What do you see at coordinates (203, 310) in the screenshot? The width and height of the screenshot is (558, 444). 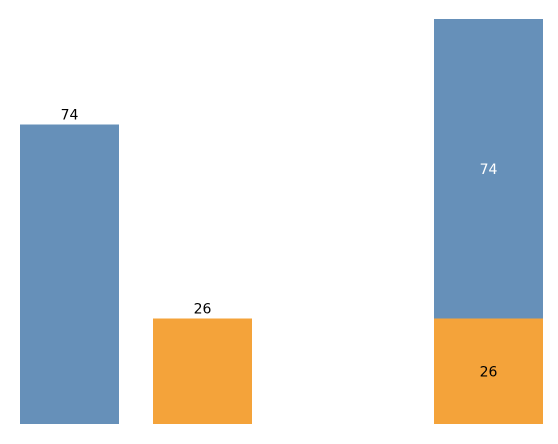 I see `bar-2-value-label: 26` at bounding box center [203, 310].